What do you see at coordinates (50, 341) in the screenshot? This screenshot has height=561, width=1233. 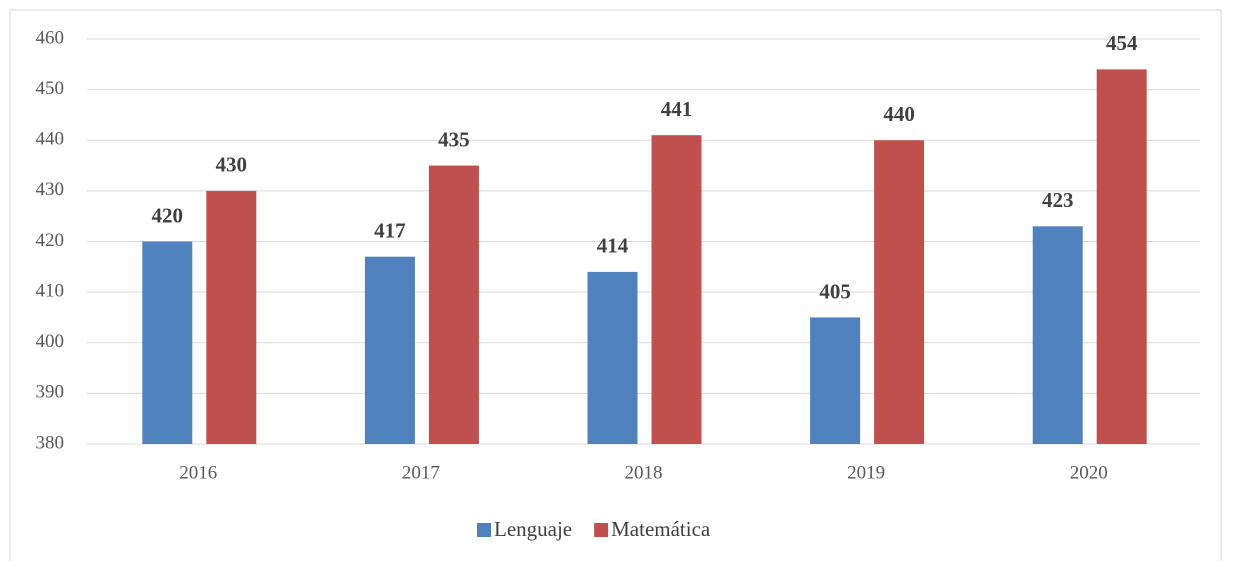 I see `y-tick-label: 400` at bounding box center [50, 341].